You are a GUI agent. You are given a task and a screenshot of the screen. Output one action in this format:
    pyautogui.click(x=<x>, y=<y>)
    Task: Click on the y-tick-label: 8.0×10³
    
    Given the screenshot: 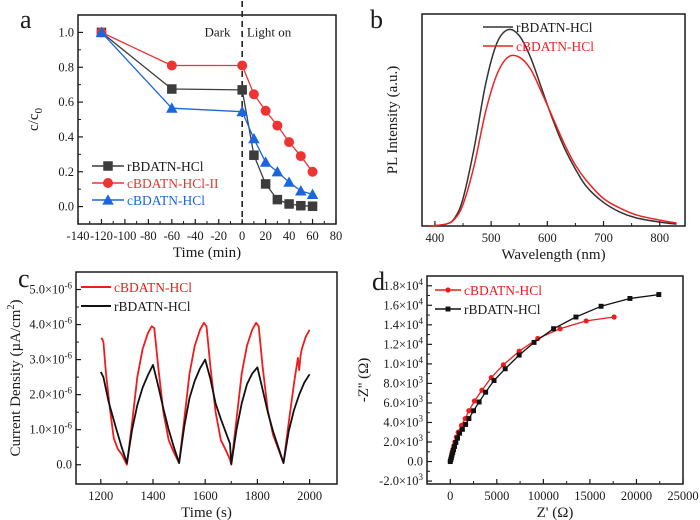 What is the action you would take?
    pyautogui.click(x=403, y=382)
    